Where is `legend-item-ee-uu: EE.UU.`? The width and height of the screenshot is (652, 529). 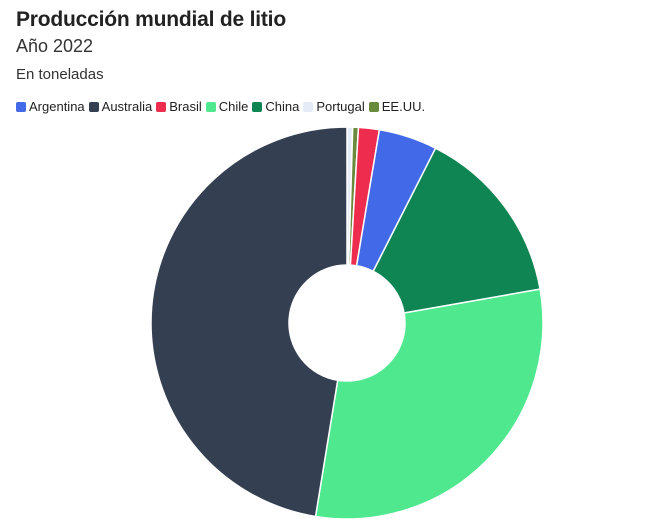
legend-item-ee-uu: EE.UU. is located at coordinates (397, 106).